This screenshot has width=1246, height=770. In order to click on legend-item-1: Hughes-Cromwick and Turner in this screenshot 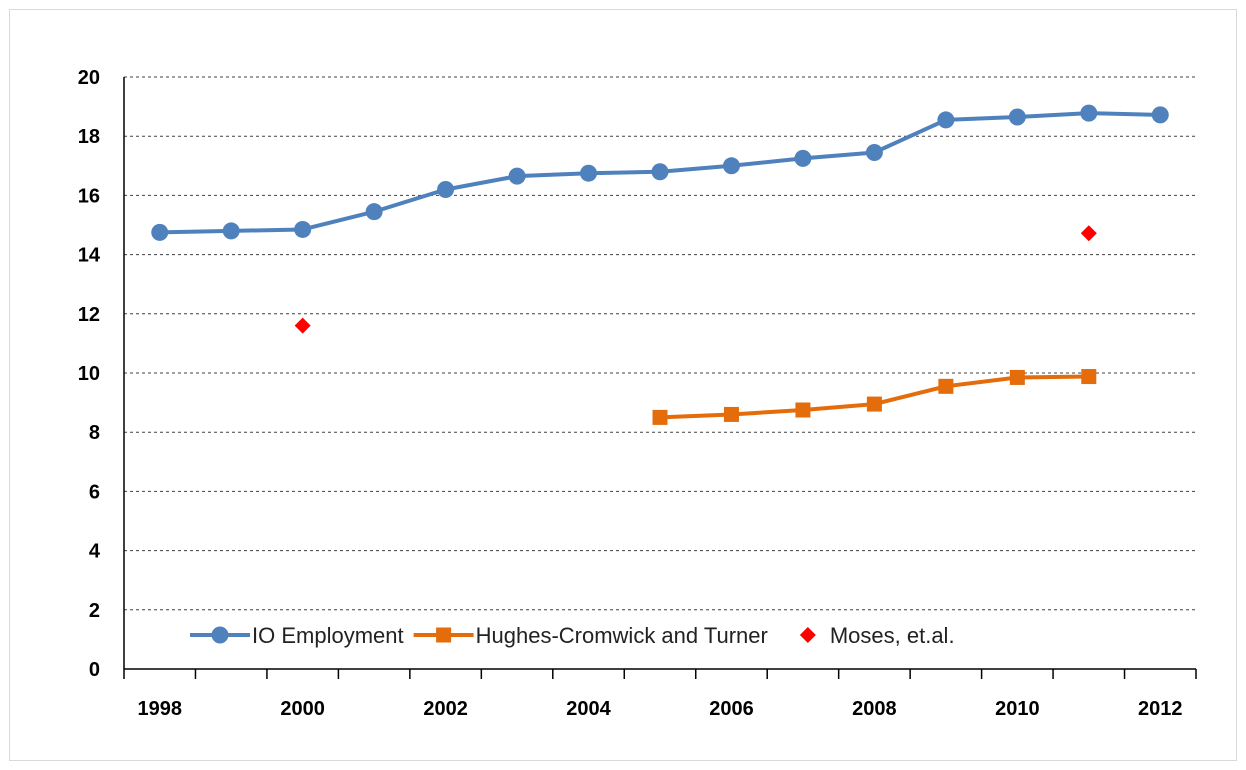, I will do `click(590, 635)`.